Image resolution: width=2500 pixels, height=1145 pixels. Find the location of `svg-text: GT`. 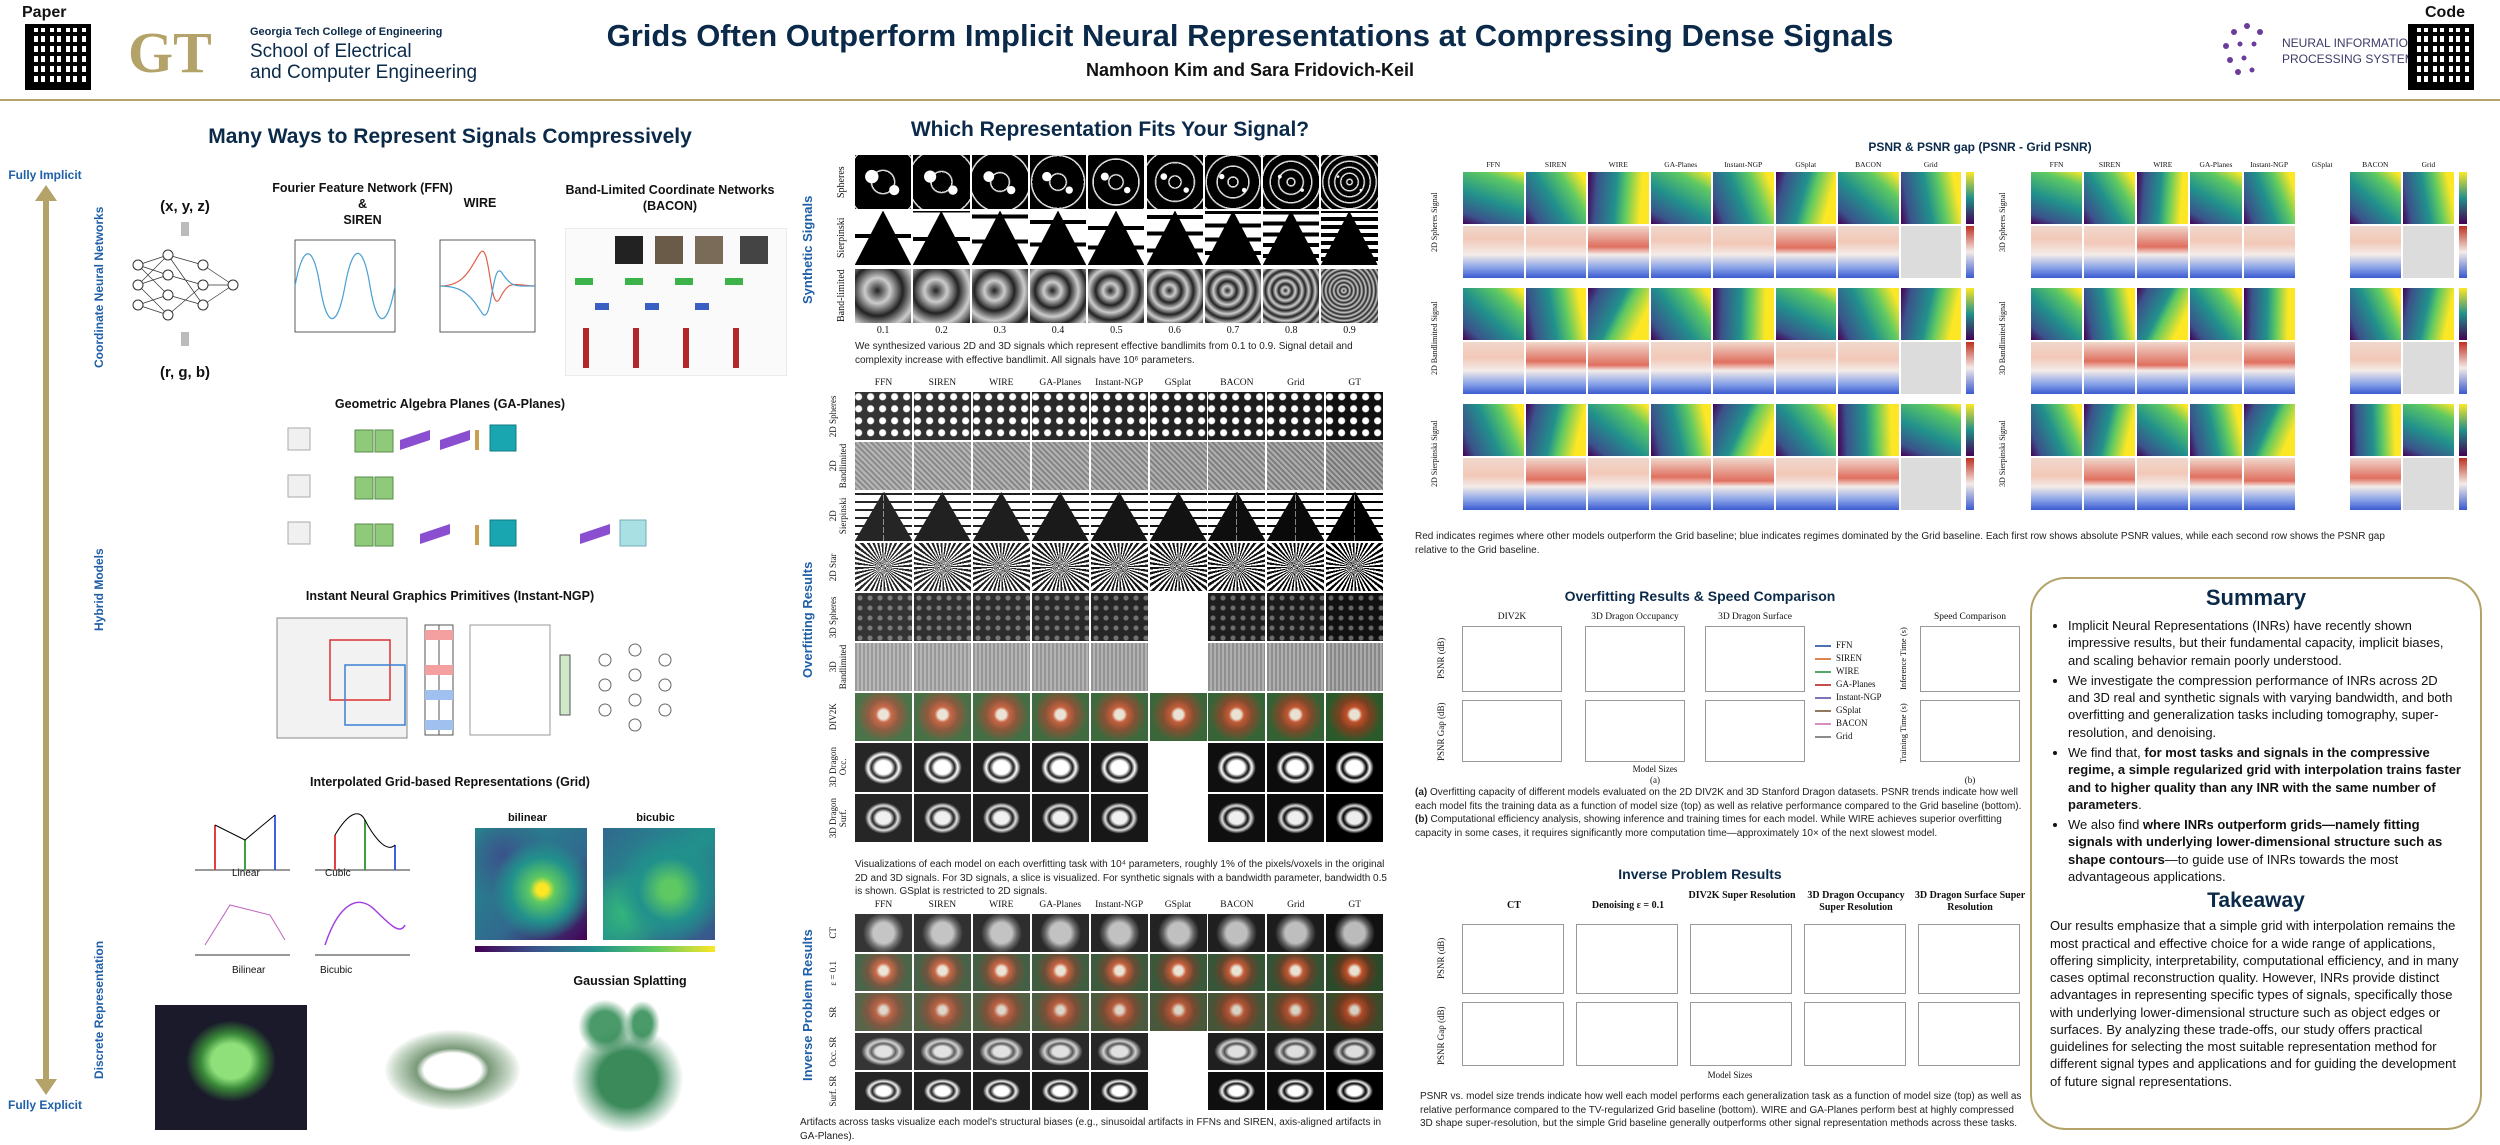

svg-text: GT is located at coordinates (170, 52).